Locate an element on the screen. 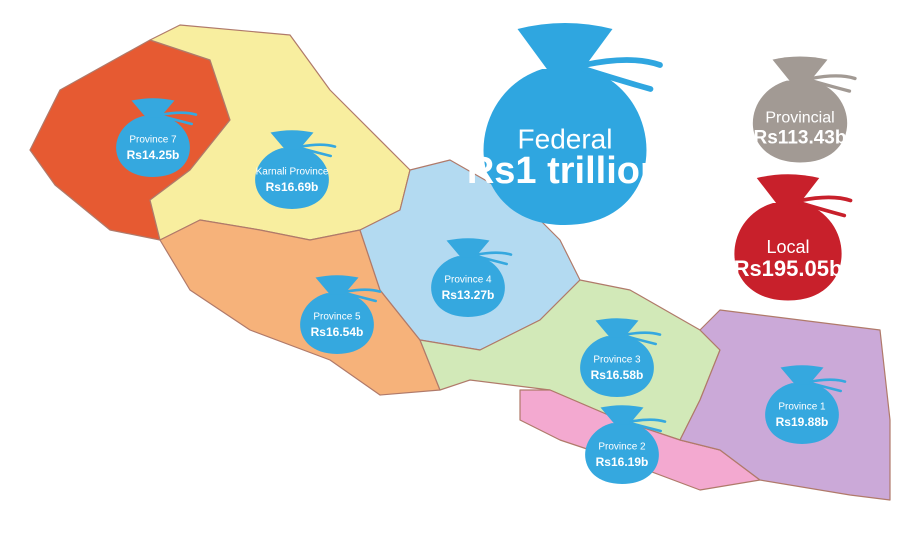  province-name: Province 1 is located at coordinates (802, 407).